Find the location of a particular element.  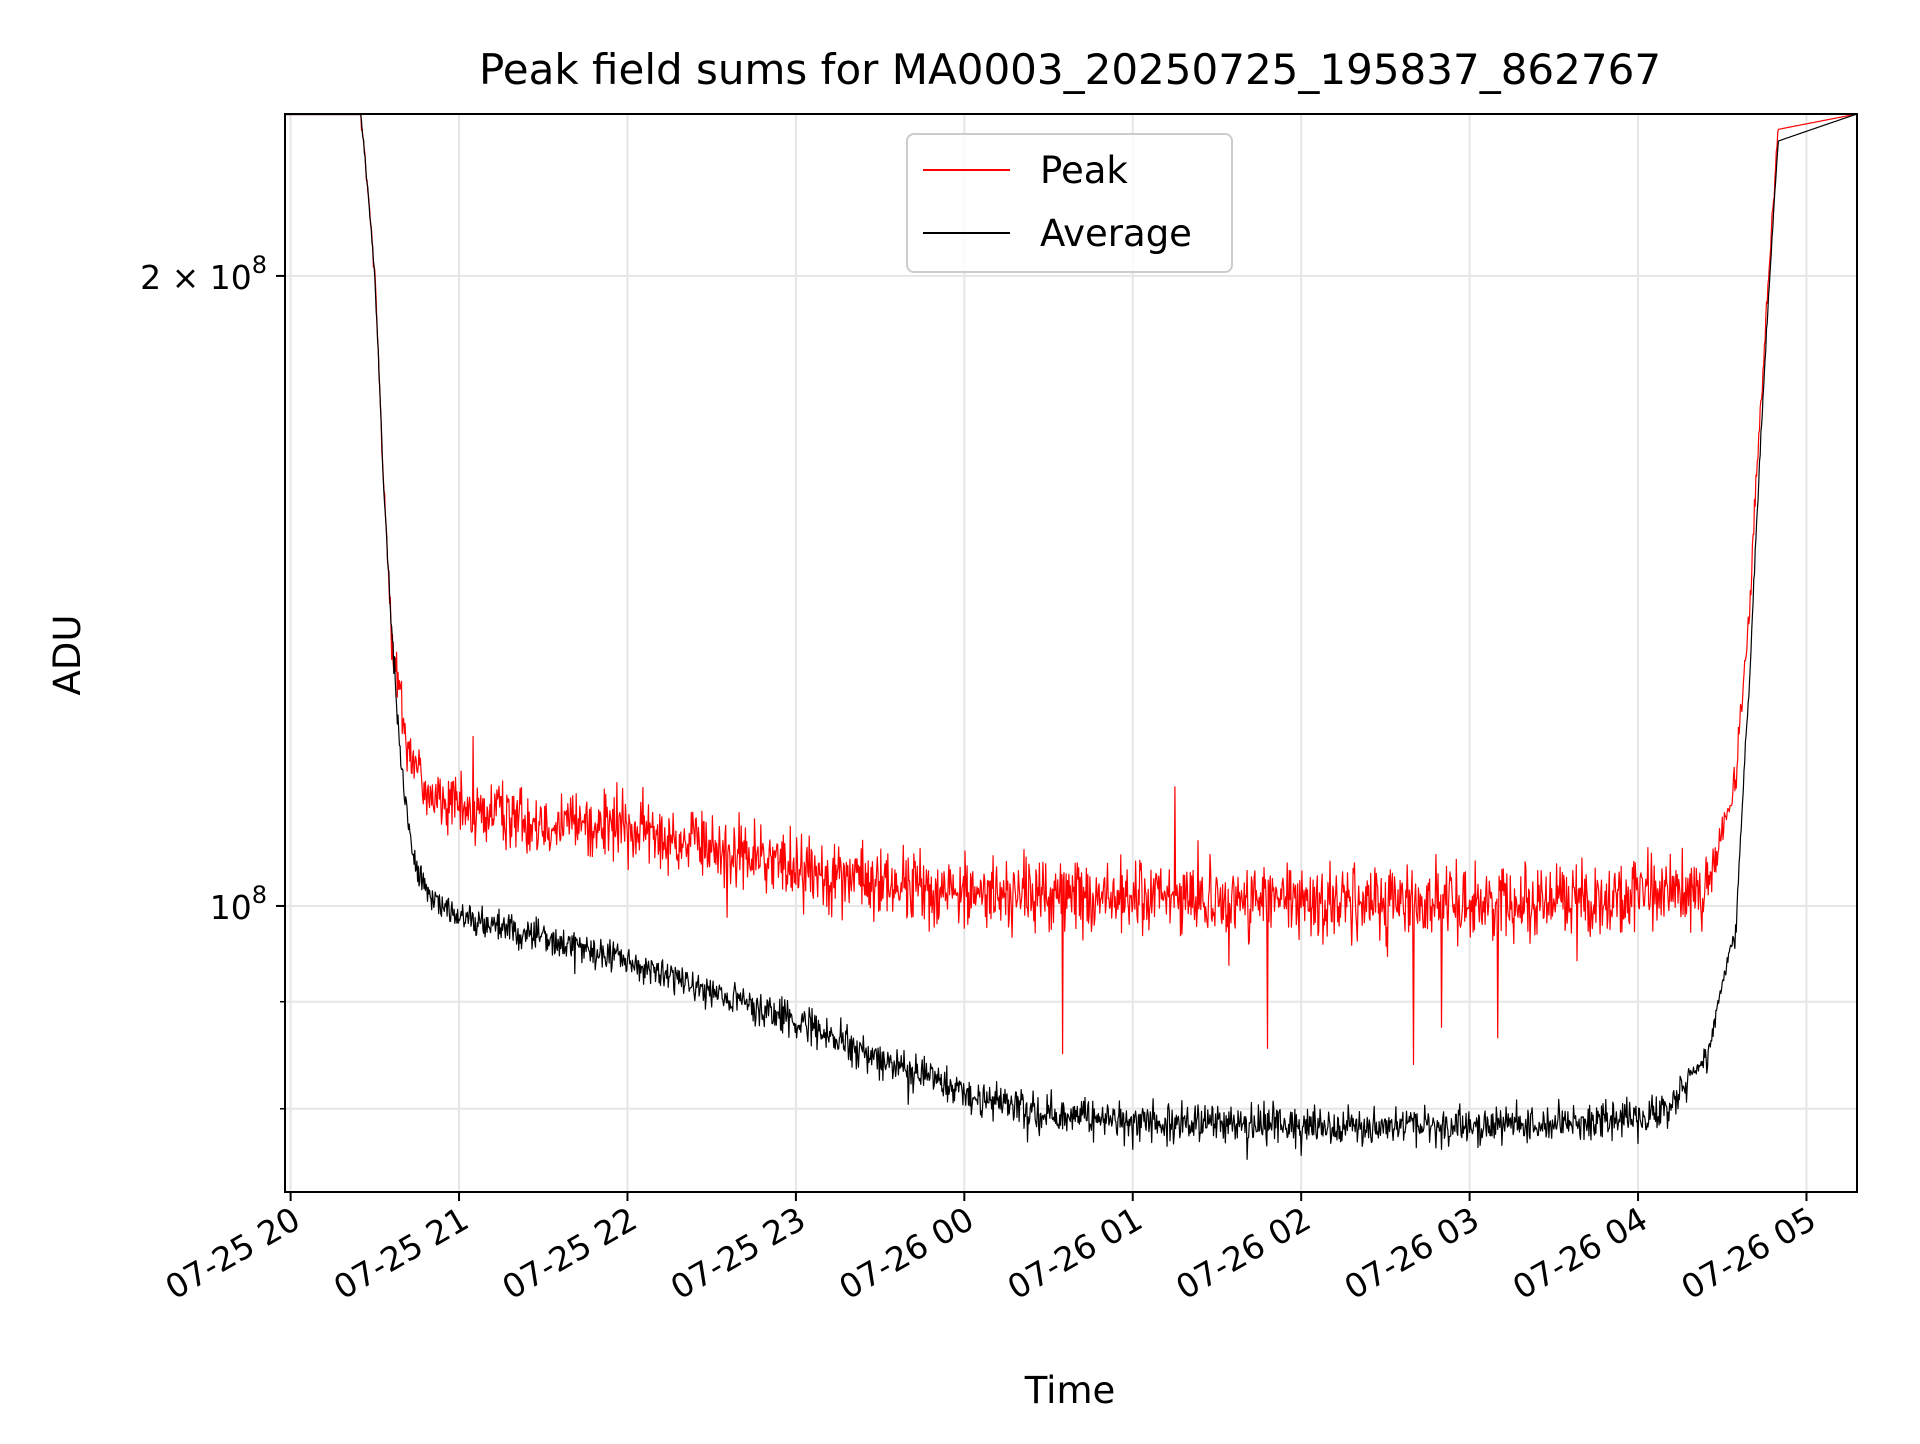

y-tick-label: 108 is located at coordinates (238, 904).